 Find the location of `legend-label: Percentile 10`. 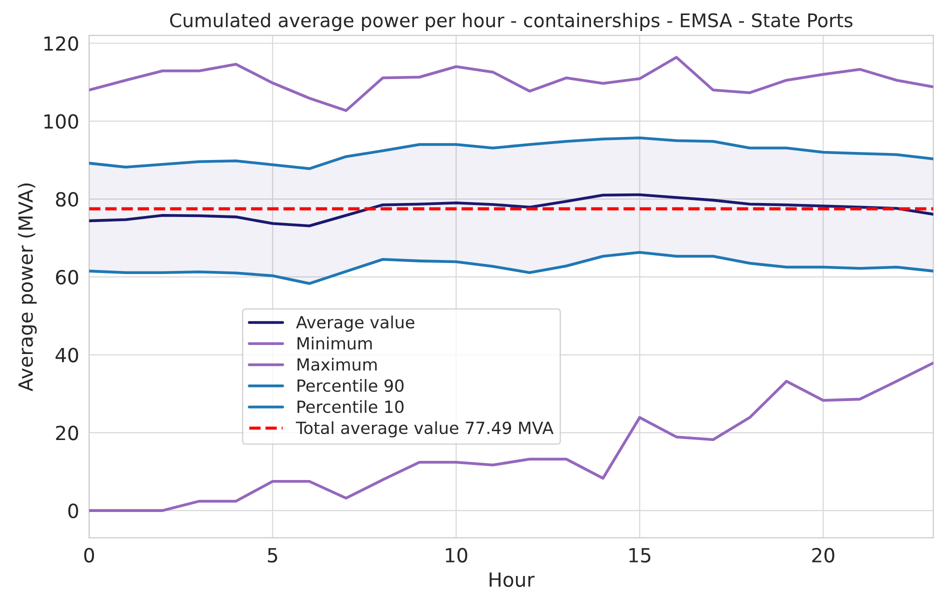

legend-label: Percentile 10 is located at coordinates (351, 407).